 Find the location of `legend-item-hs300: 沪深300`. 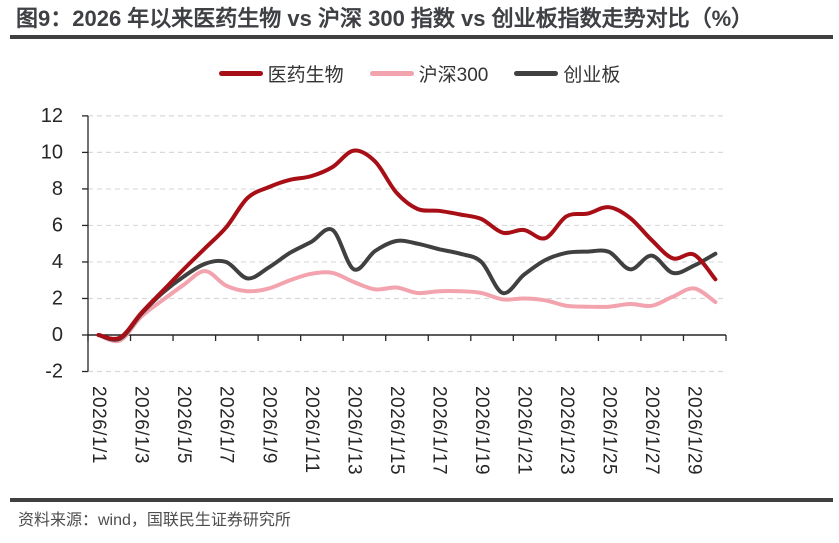

legend-item-hs300: 沪深300 is located at coordinates (429, 73).